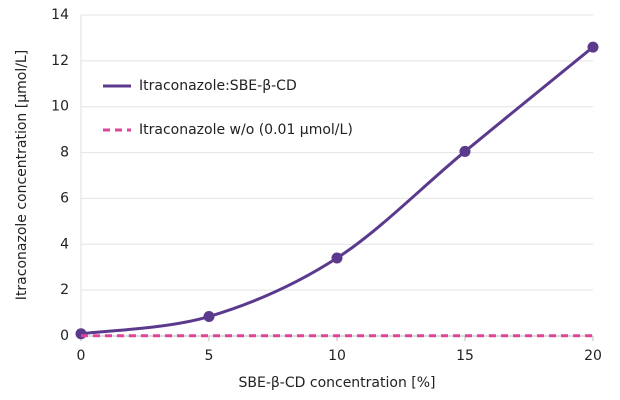  What do you see at coordinates (246, 130) in the screenshot?
I see `legend-label: Itraconazole w/o (0.01 µmol/L)` at bounding box center [246, 130].